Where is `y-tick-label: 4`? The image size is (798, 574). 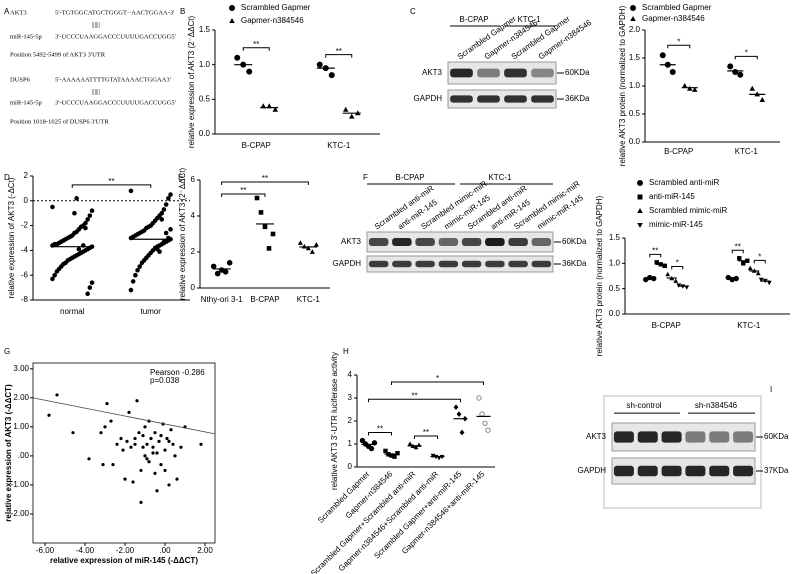
y-tick-label: 4 is located at coordinates (193, 215).